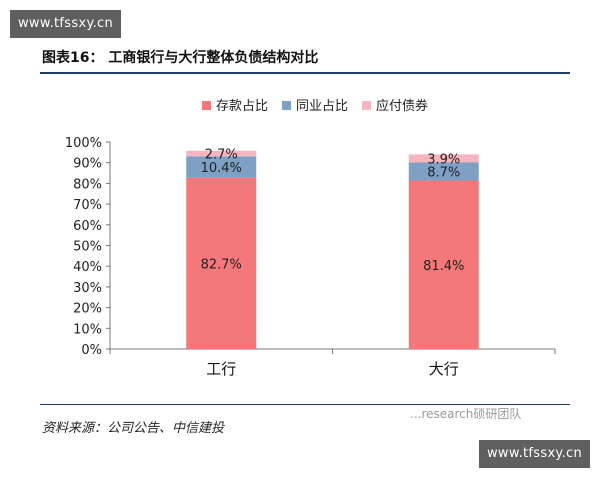  What do you see at coordinates (87, 267) in the screenshot?
I see `y-tick-label: 40%` at bounding box center [87, 267].